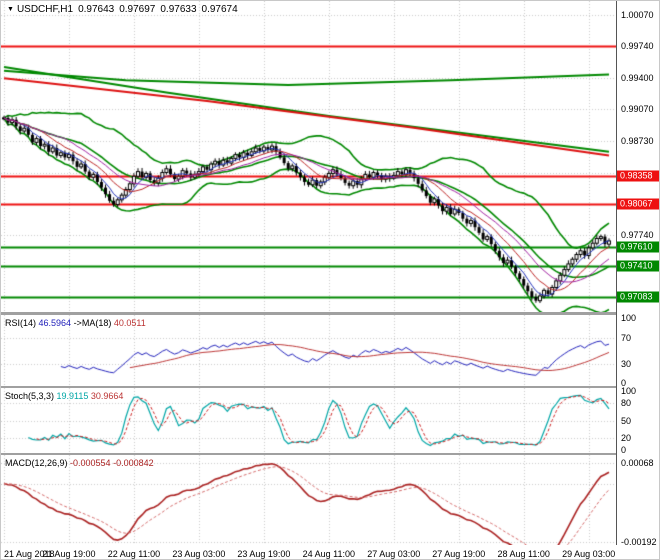  I want to click on time-axis-label: 21 Aug 2018, so click(29, 554).